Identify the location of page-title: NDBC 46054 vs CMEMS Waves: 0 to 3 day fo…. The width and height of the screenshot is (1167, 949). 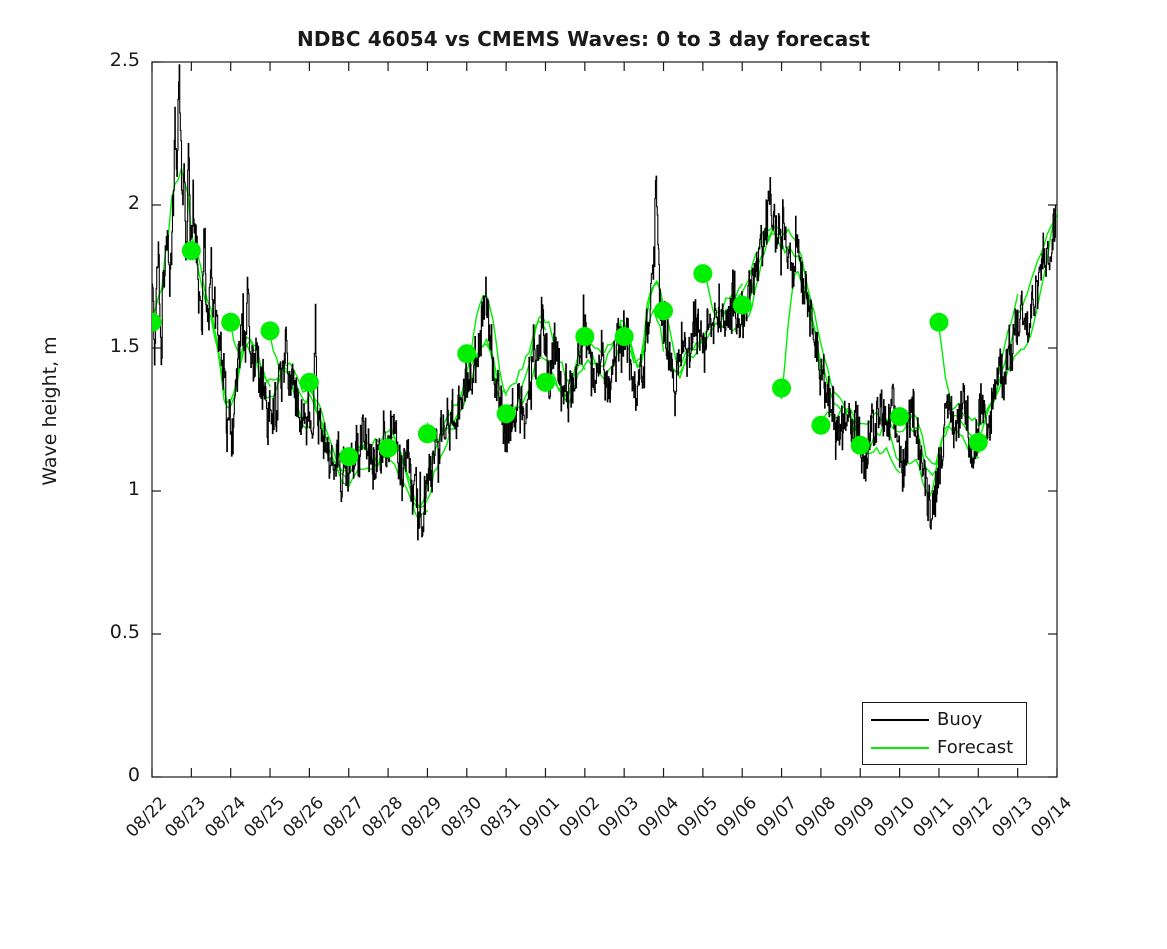
(583, 39).